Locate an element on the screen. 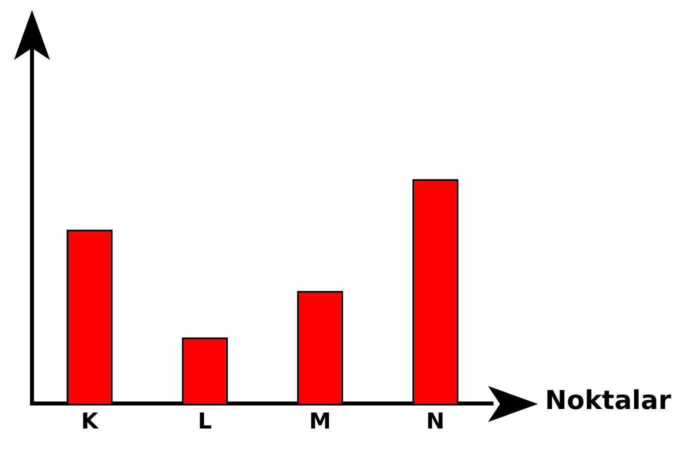  x-tick-label: N is located at coordinates (435, 422).